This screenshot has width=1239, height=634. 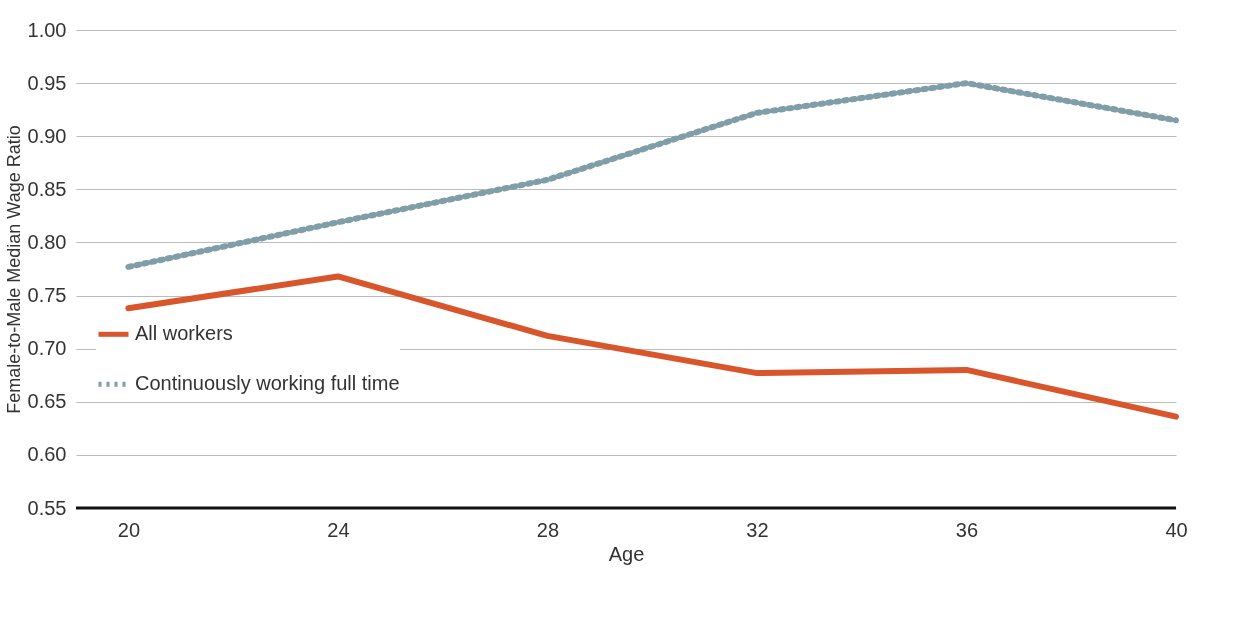 What do you see at coordinates (47, 295) in the screenshot?
I see `y-tick-label: 0.75` at bounding box center [47, 295].